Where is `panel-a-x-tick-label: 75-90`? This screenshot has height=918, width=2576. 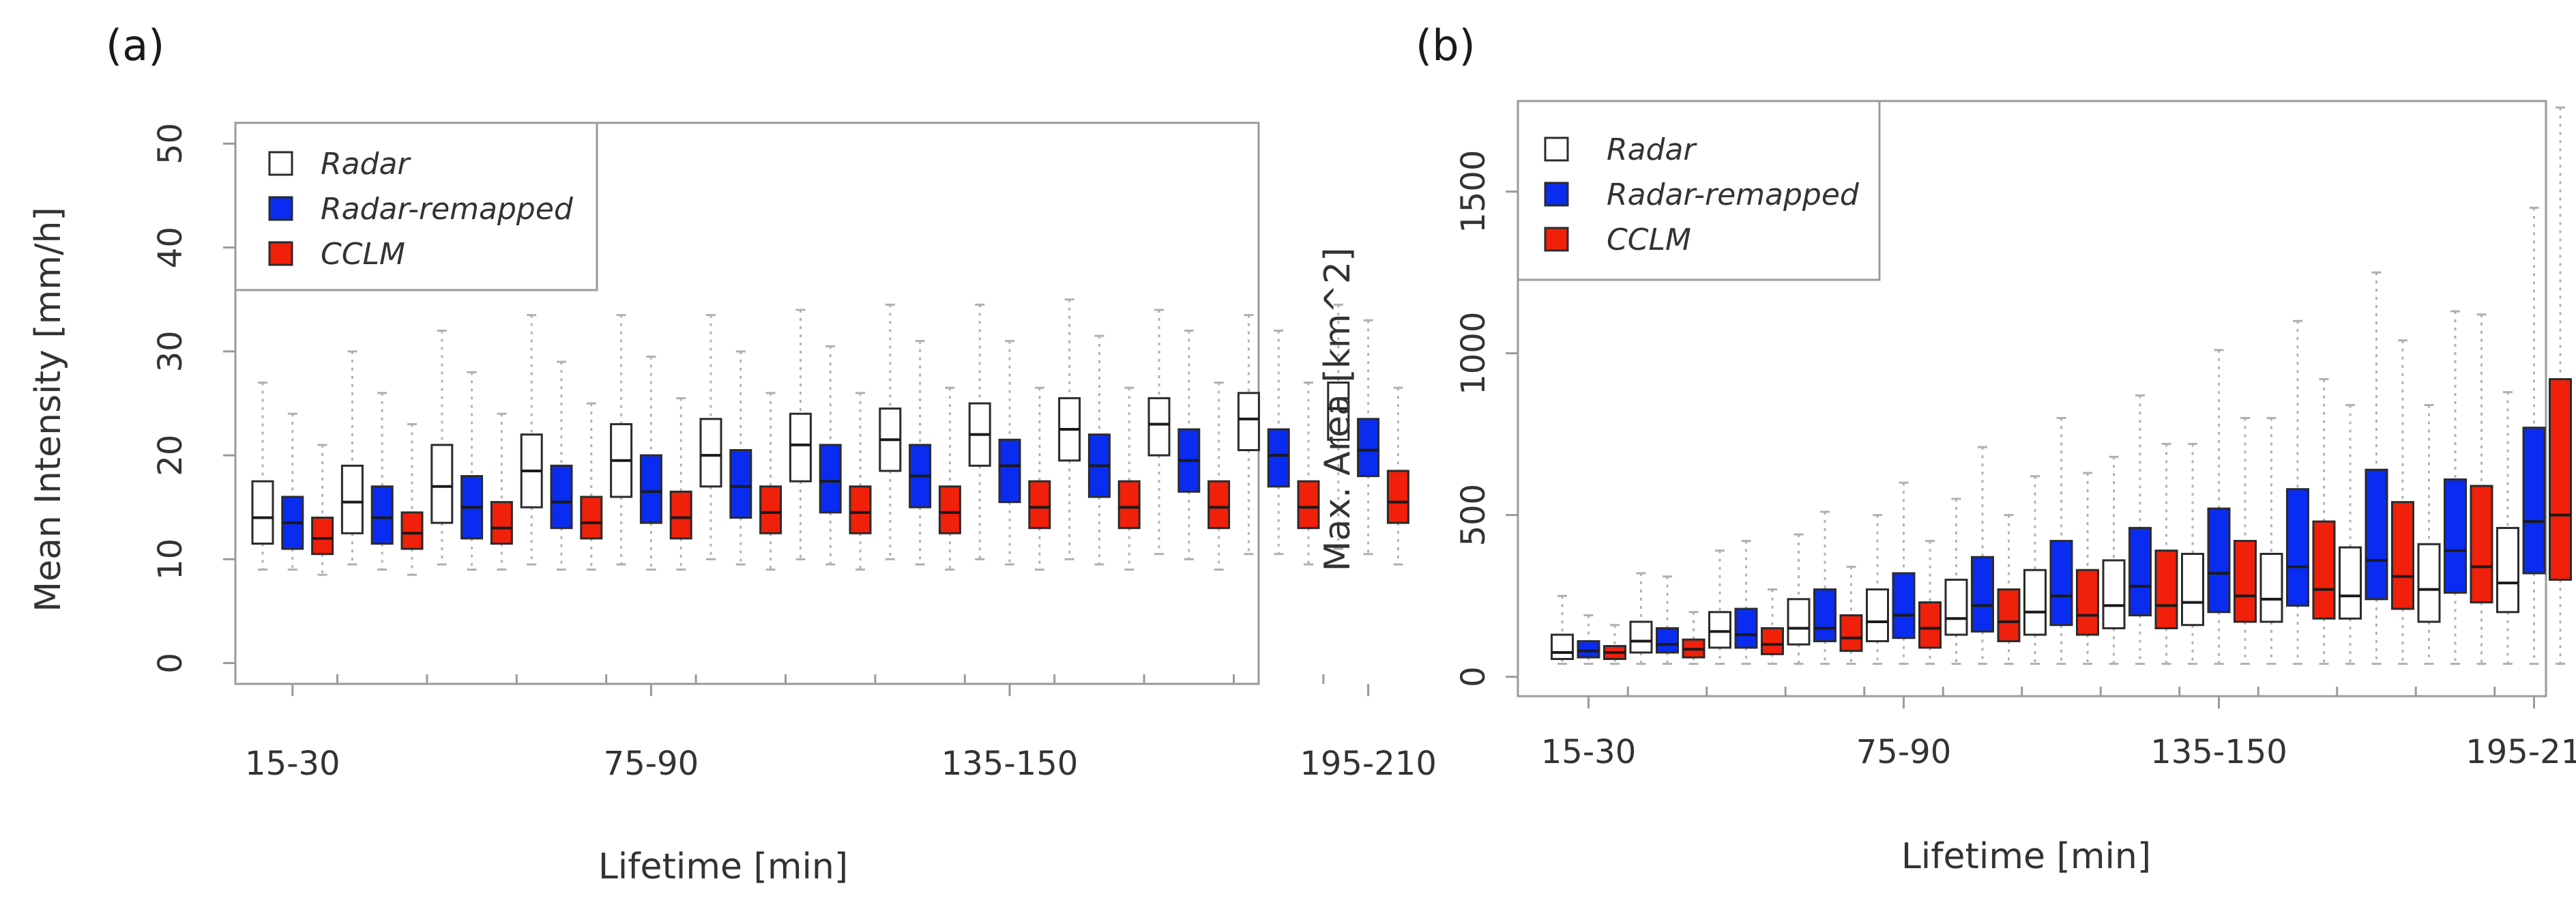
panel-a-x-tick-label: 75-90 is located at coordinates (651, 764).